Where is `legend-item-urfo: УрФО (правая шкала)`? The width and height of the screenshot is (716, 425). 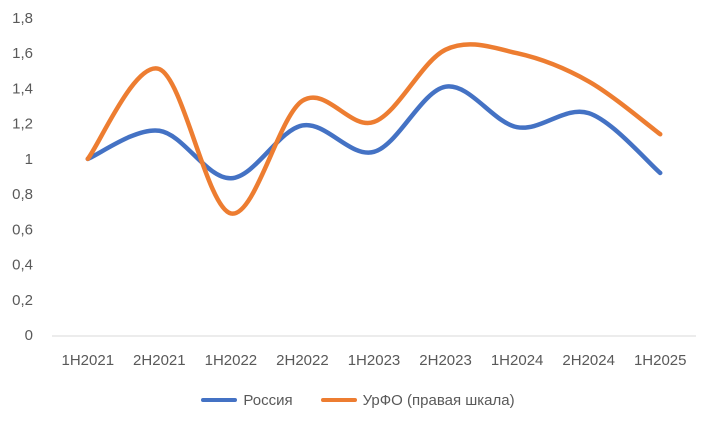
legend-item-urfo: УрФО (правая шкала) is located at coordinates (417, 400).